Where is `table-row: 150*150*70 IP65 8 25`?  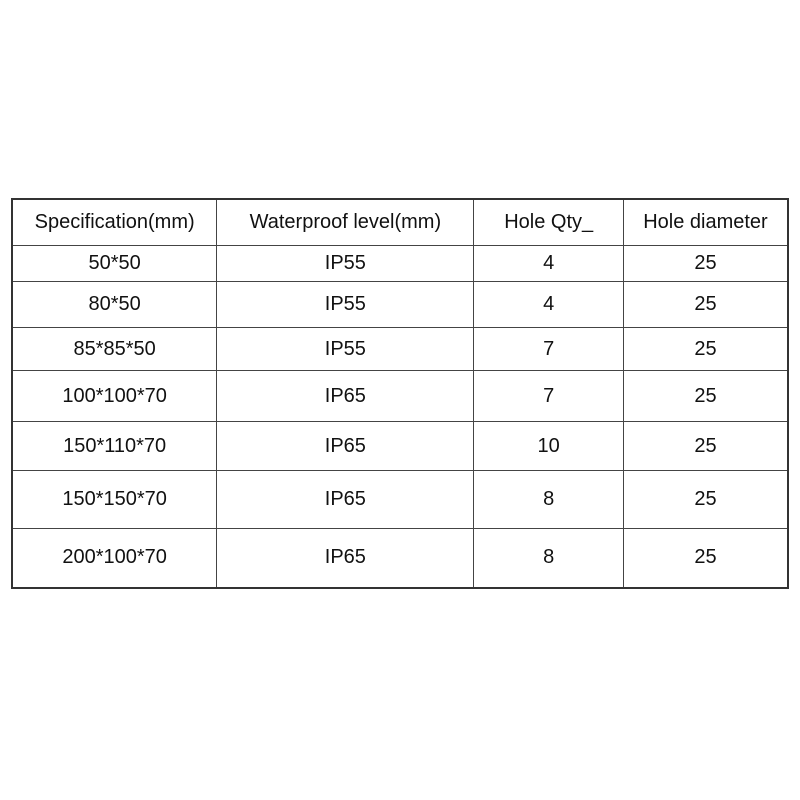
table-row: 150*150*70 IP65 8 25 is located at coordinates (400, 499).